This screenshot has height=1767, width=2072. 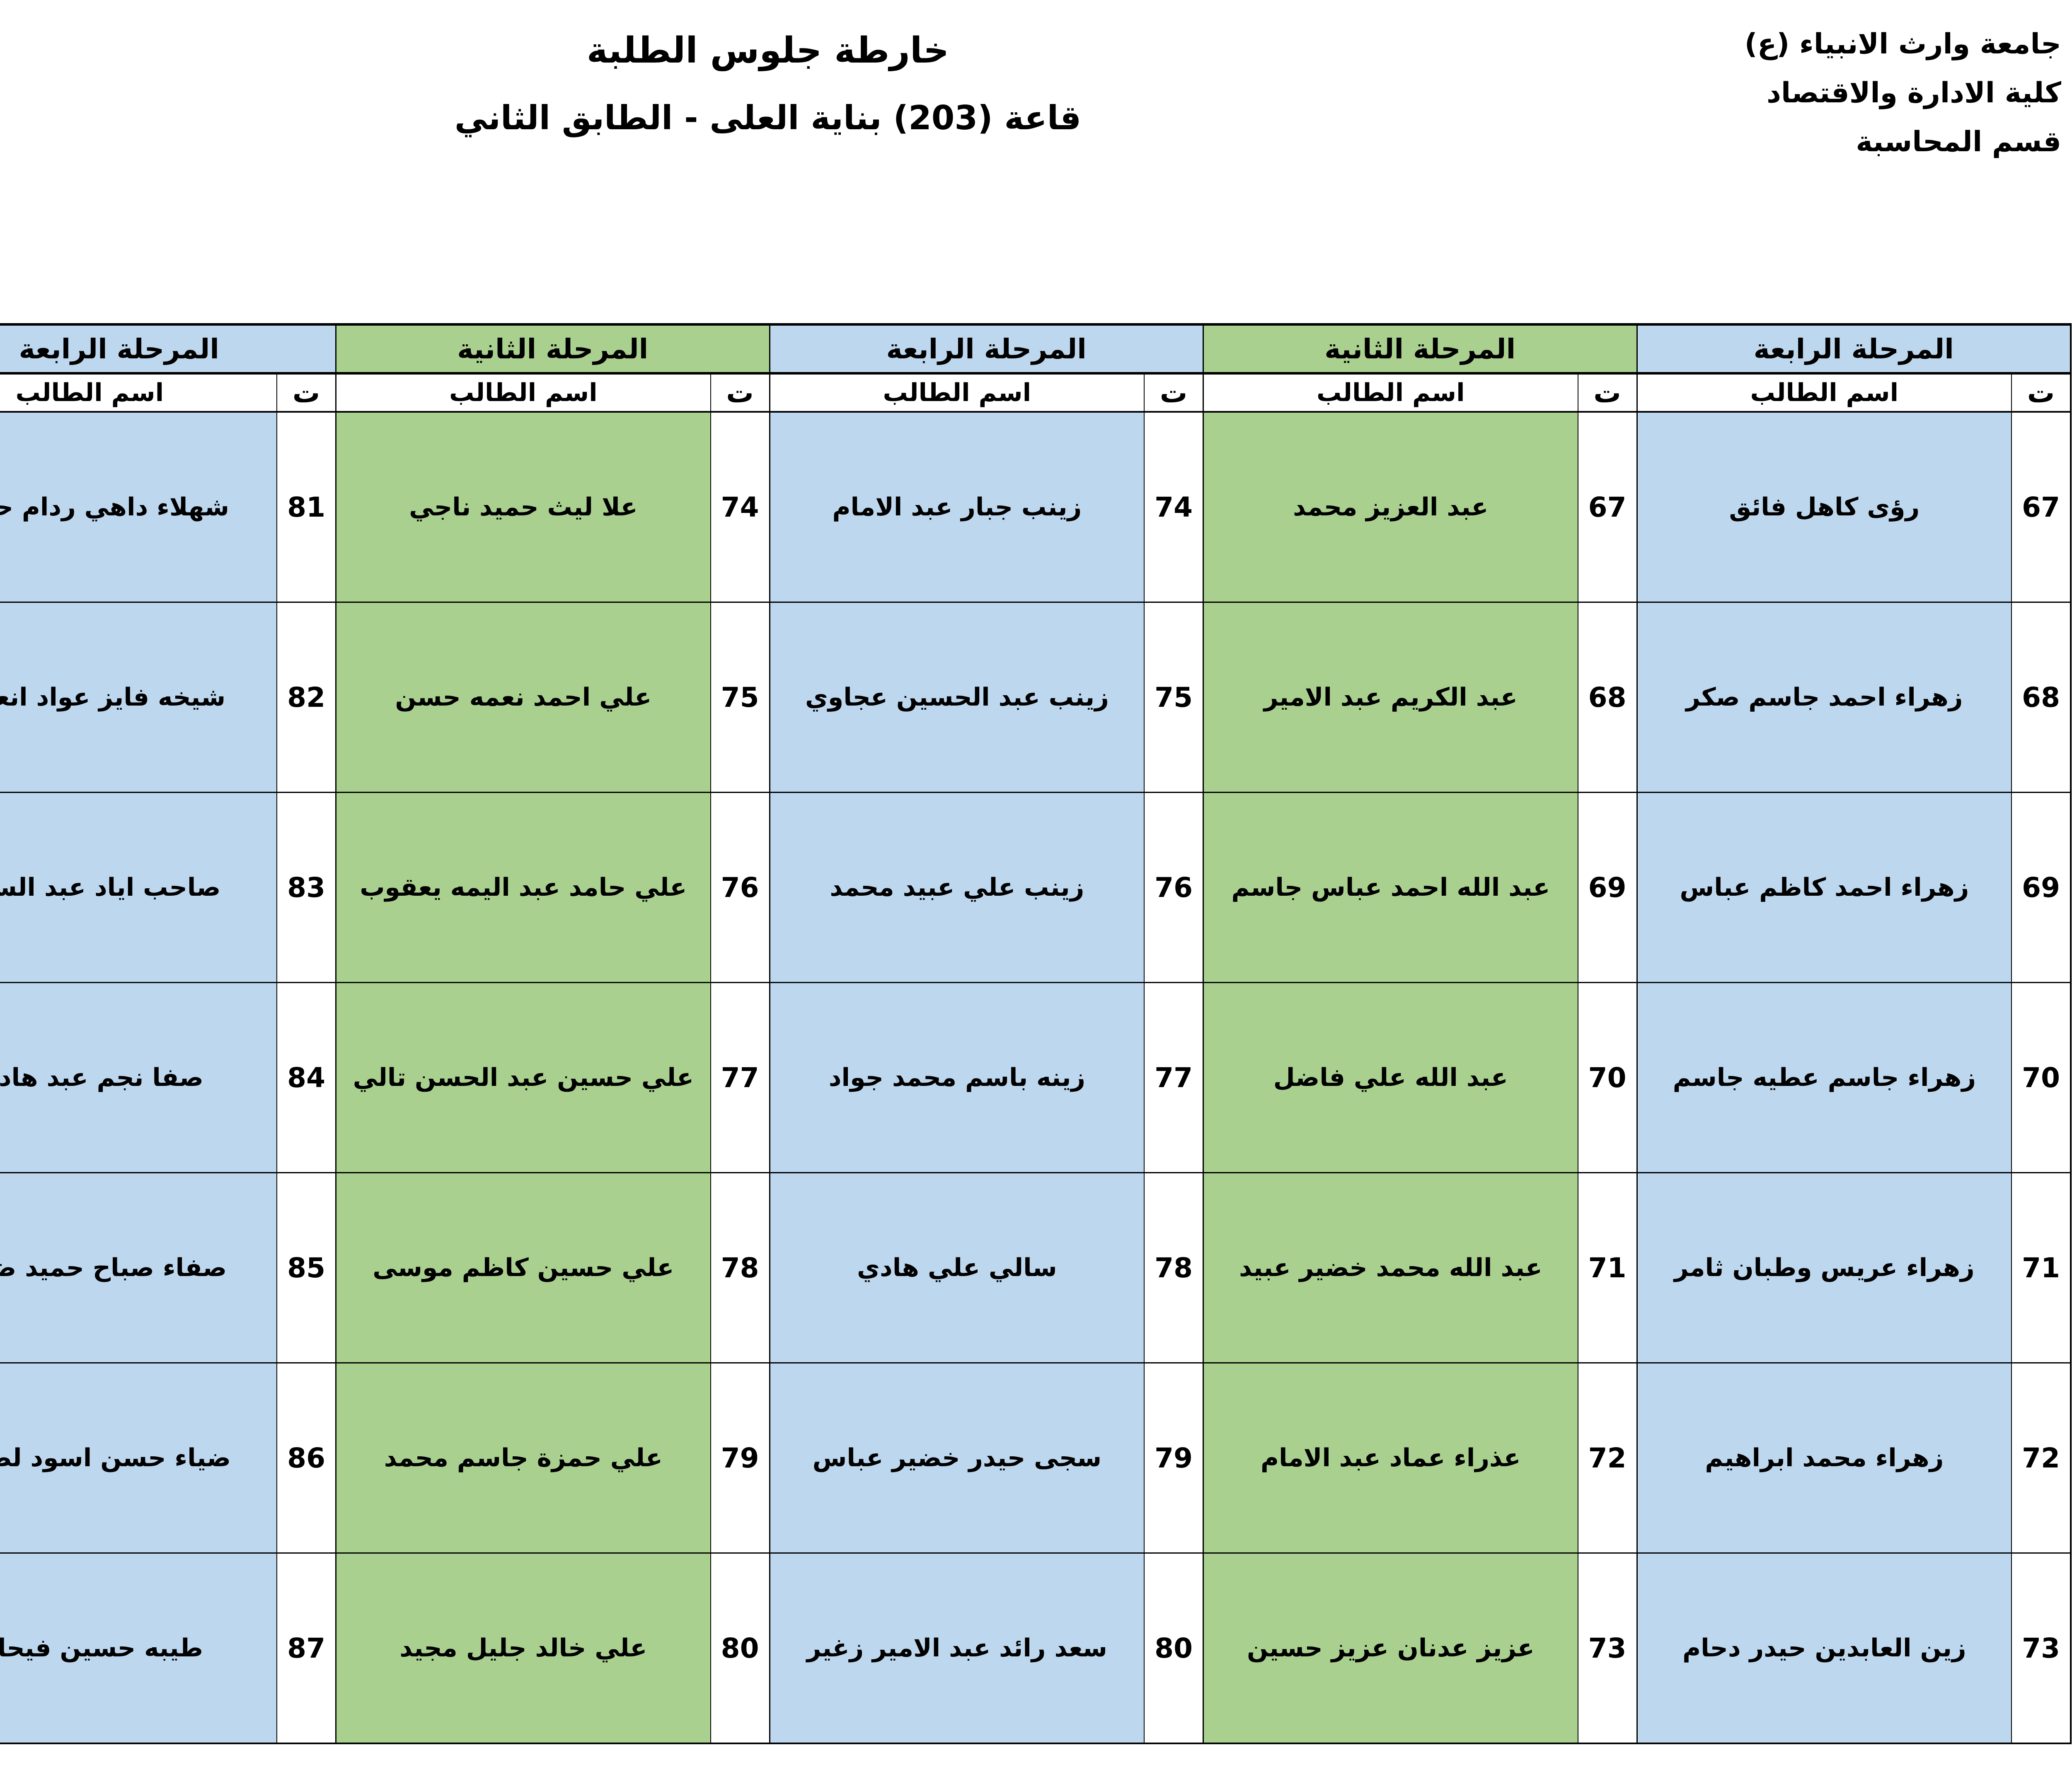 I want to click on table-row: 75 علي احمد نعمه حسن, so click(x=552, y=698).